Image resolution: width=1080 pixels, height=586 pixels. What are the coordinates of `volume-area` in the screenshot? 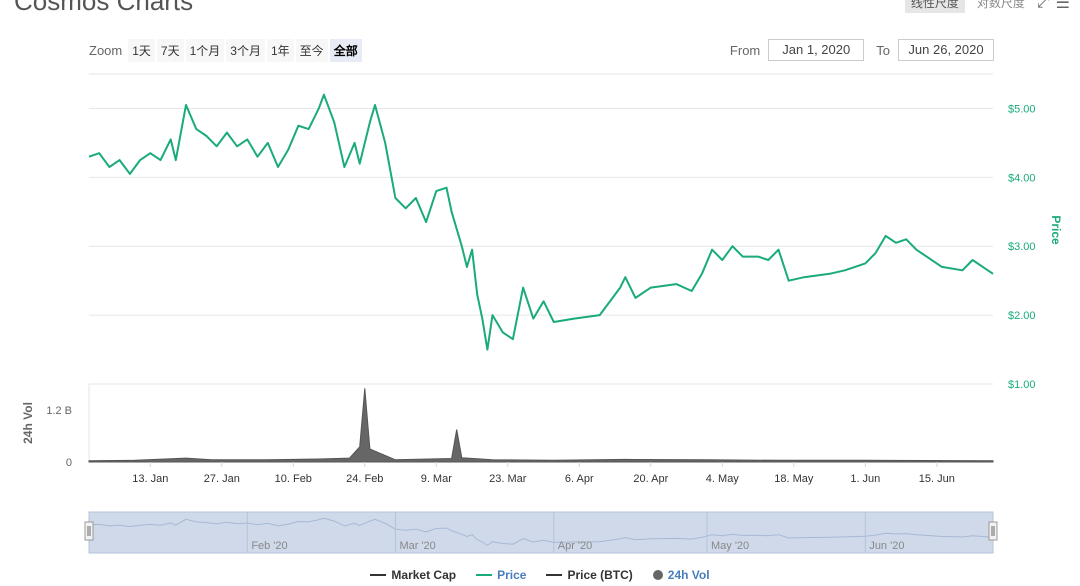 It's located at (541, 425).